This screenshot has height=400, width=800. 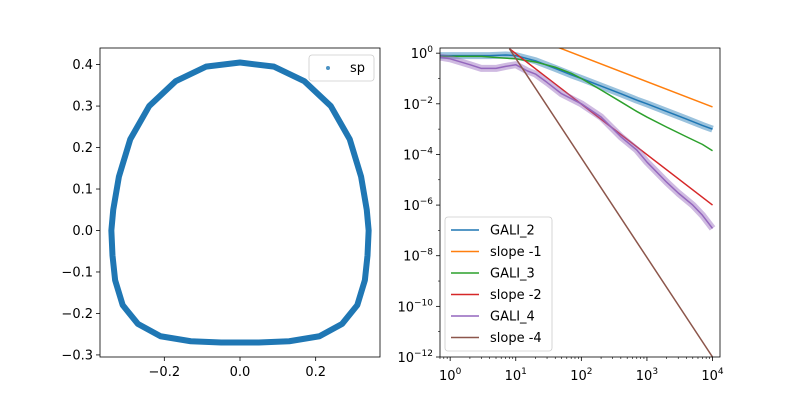 I want to click on legend-label-slope-4: slope -4, so click(x=516, y=338).